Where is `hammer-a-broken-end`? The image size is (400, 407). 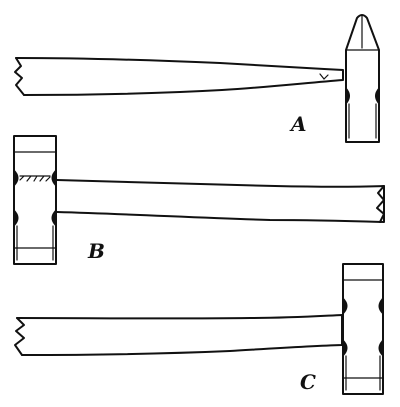
hammer-a-broken-end is located at coordinates (19, 76).